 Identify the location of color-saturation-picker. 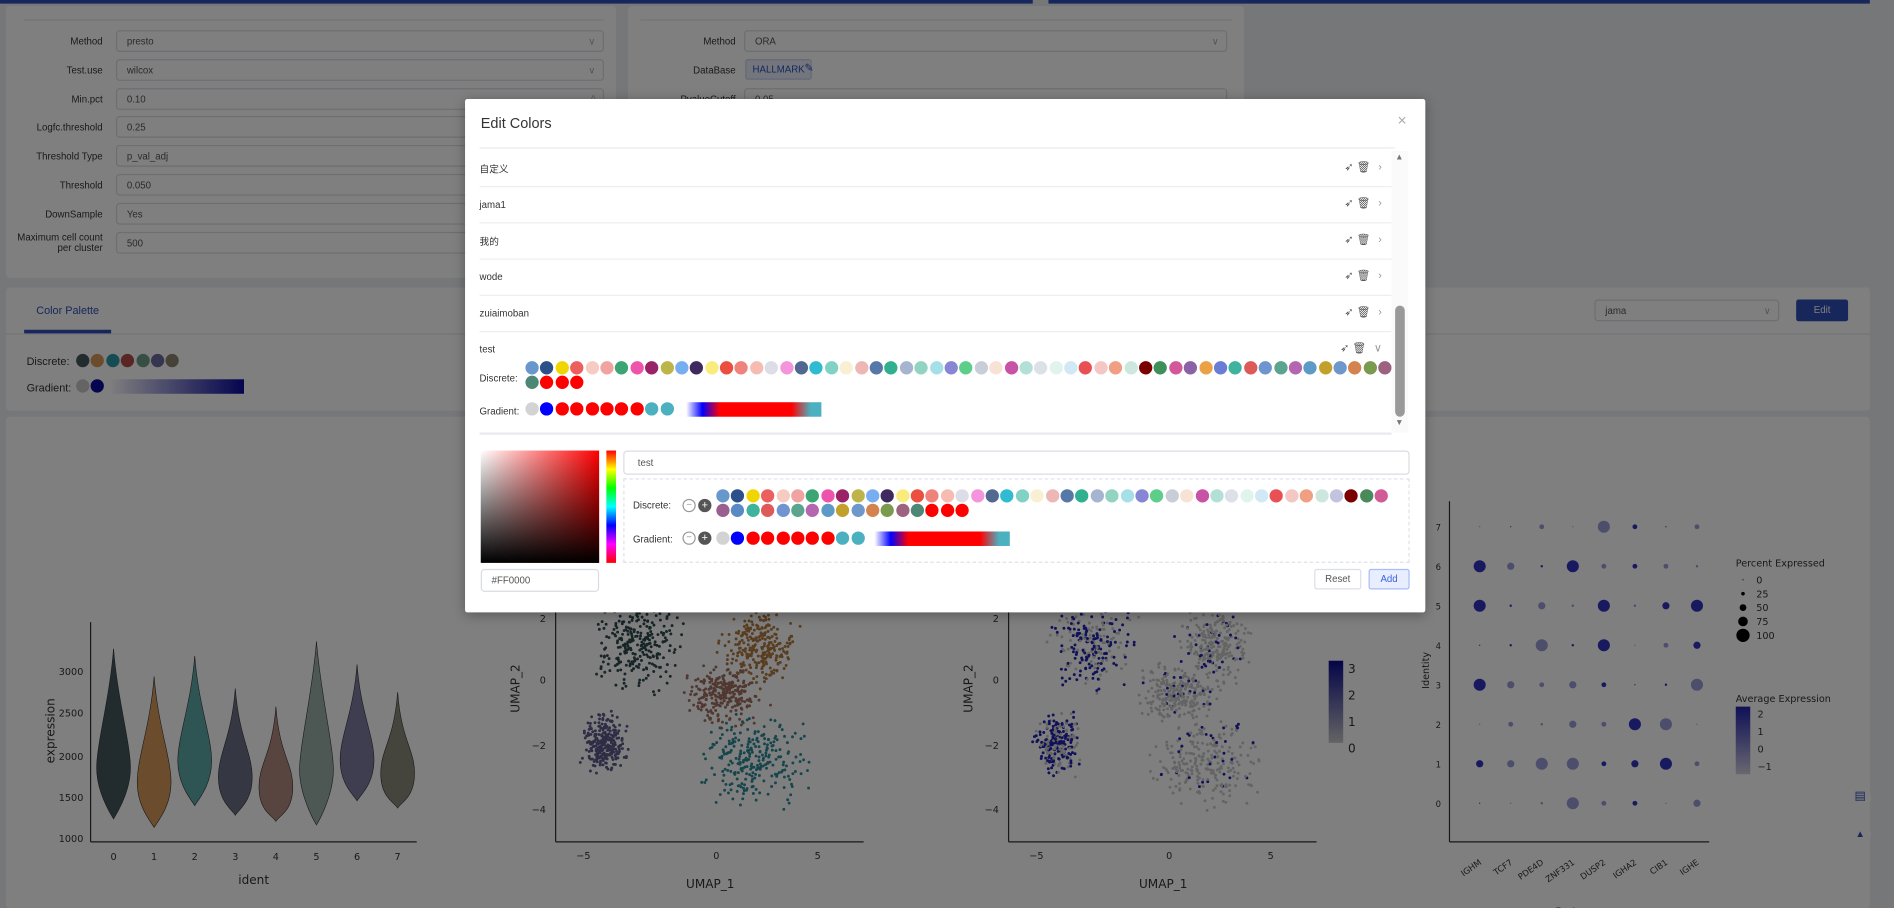
(540, 506).